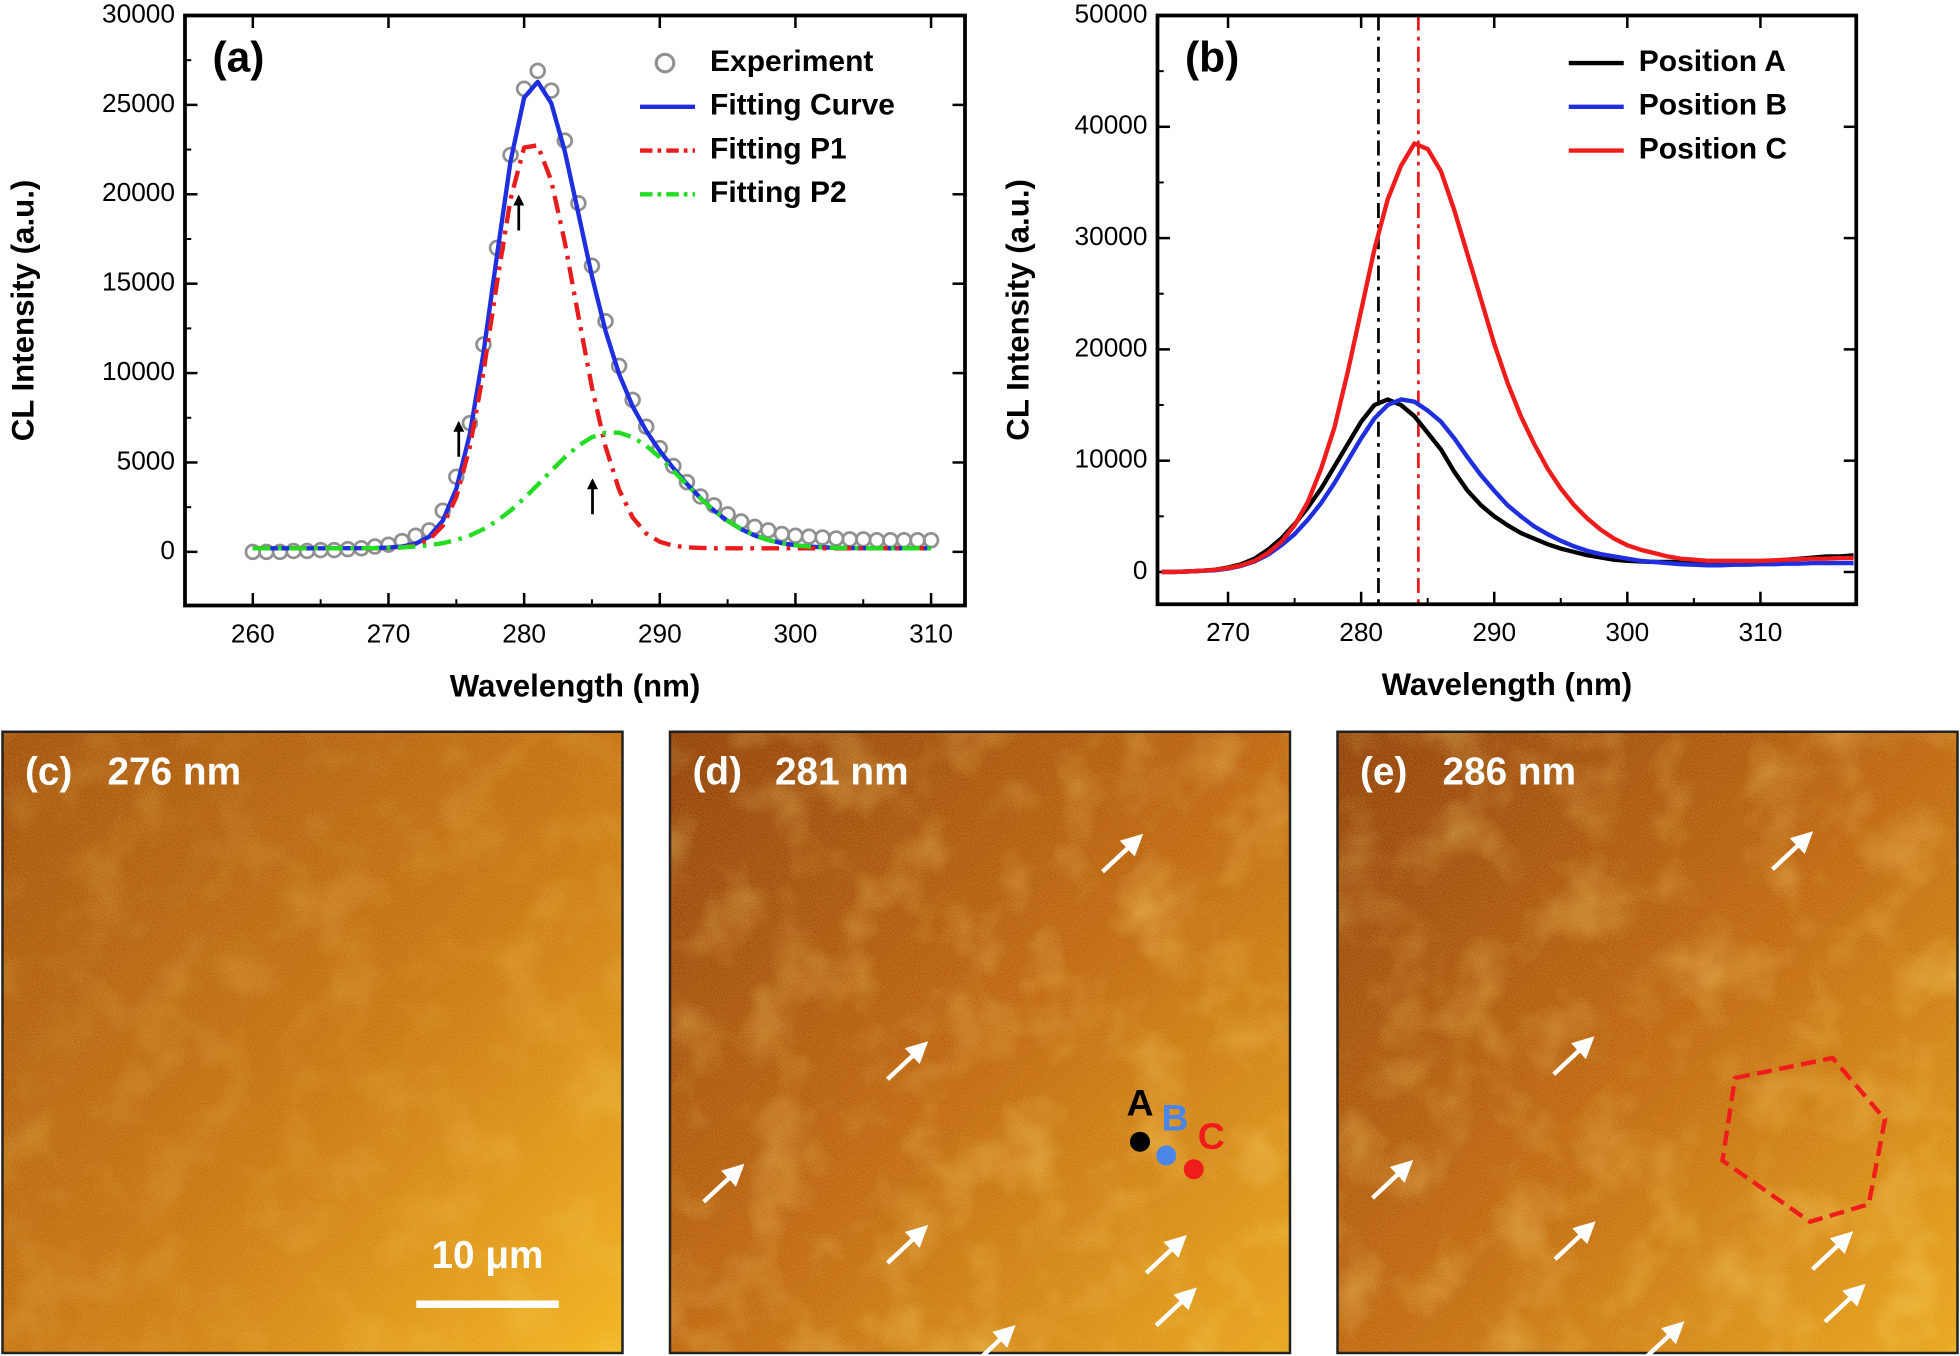 This screenshot has width=1960, height=1356. I want to click on panel-label: (d), so click(717, 771).